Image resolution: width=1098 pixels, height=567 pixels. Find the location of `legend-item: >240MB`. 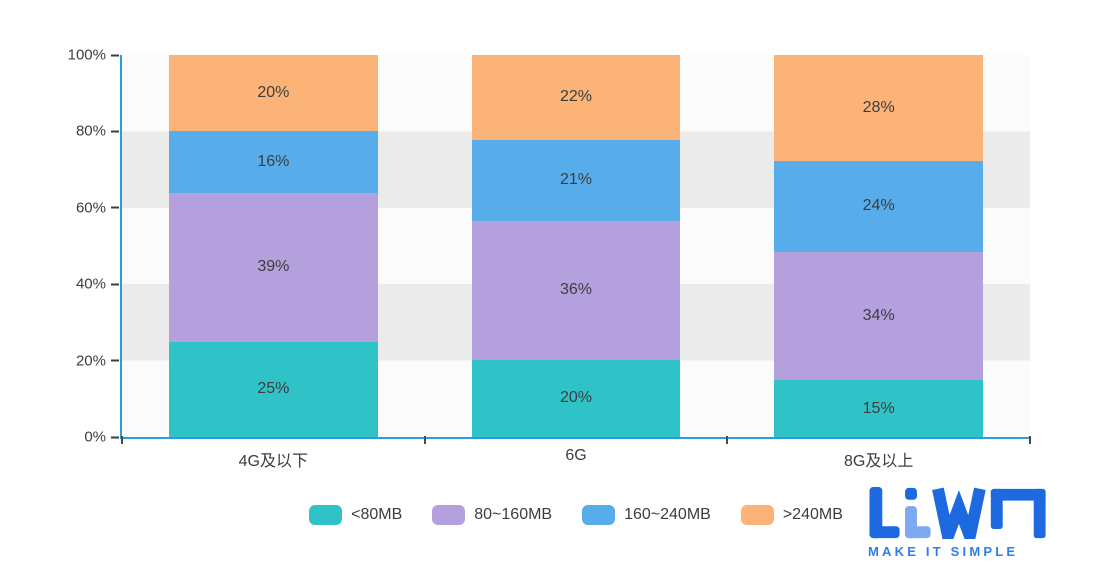

legend-item: >240MB is located at coordinates (791, 515).